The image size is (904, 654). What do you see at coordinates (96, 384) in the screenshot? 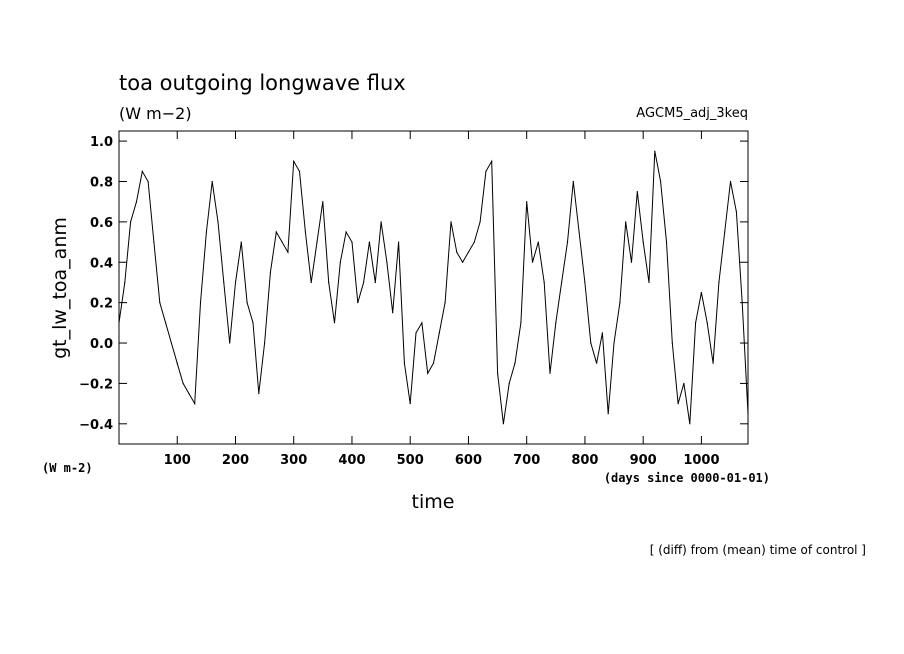
I see `y-tick-label: −0.2` at bounding box center [96, 384].